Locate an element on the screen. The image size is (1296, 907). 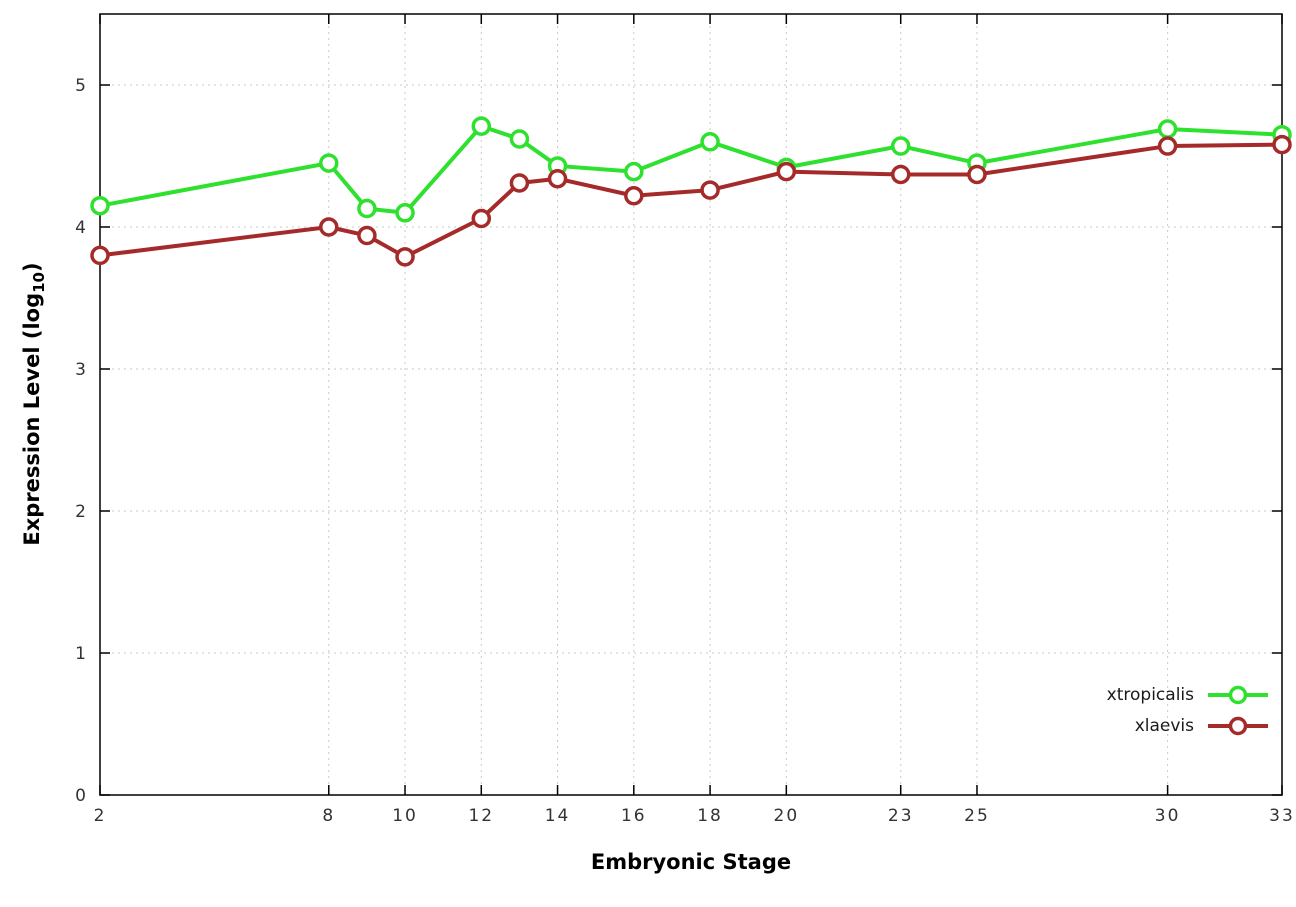
x-tick-label: 25 is located at coordinates (977, 816).